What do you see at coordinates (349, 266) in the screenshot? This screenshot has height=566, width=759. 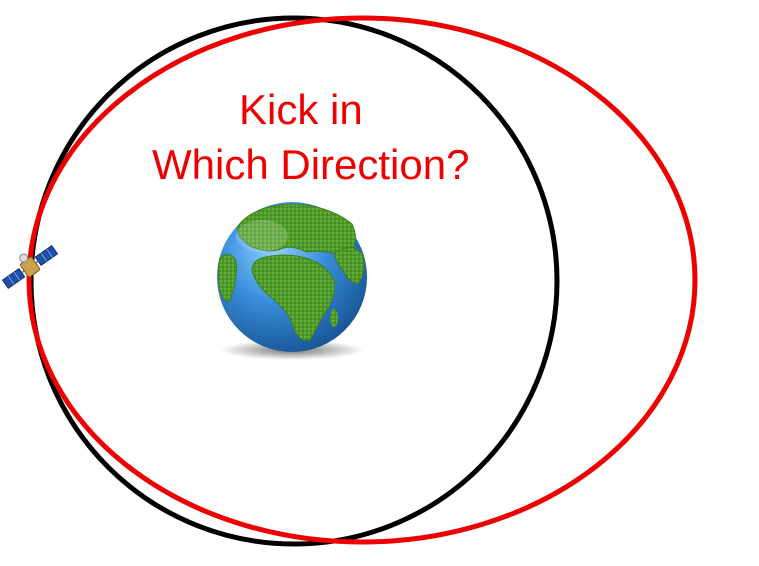 I see `earth-land-asia` at bounding box center [349, 266].